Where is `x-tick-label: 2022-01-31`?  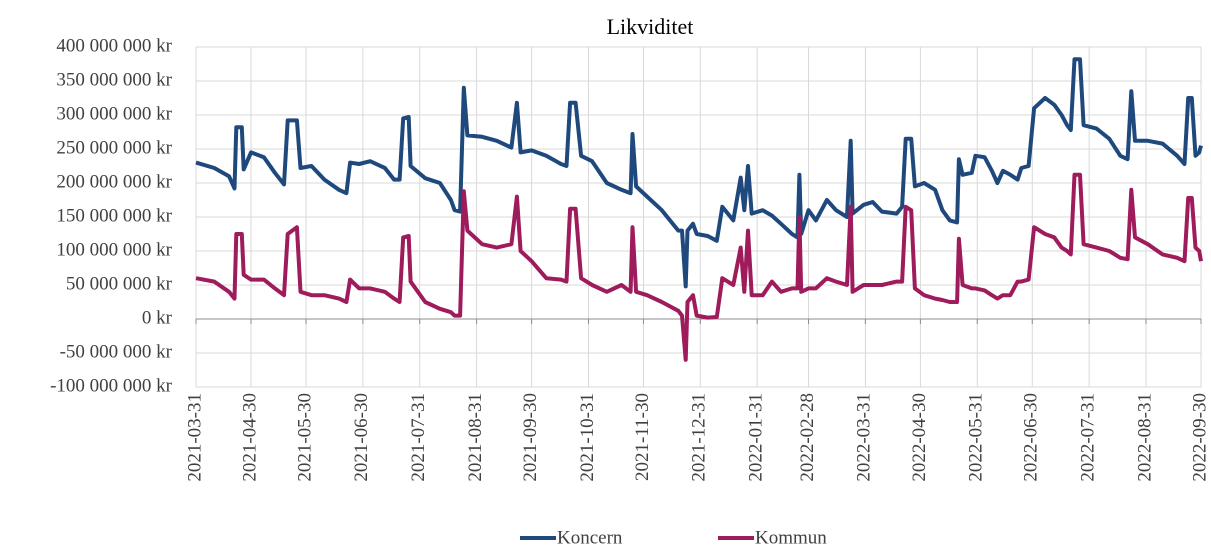 x-tick-label: 2022-01-31 is located at coordinates (756, 437).